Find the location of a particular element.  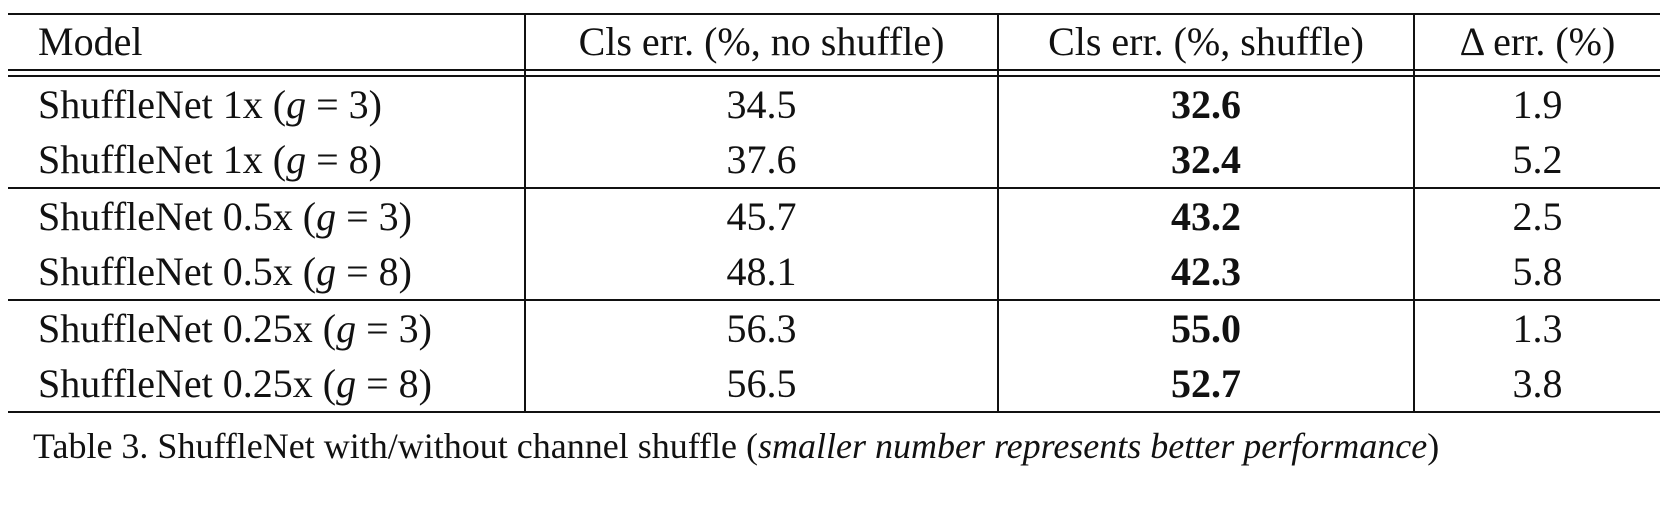

shuffle-cell: 43.2 is located at coordinates (1205, 216).